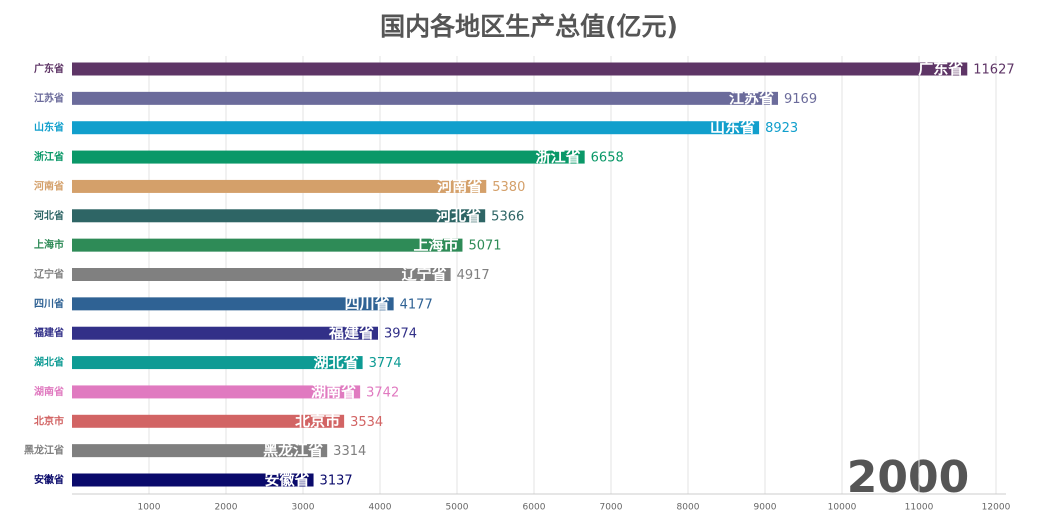  What do you see at coordinates (529, 26) in the screenshot?
I see `chart-title: 国内各地区生产总值(亿元)` at bounding box center [529, 26].